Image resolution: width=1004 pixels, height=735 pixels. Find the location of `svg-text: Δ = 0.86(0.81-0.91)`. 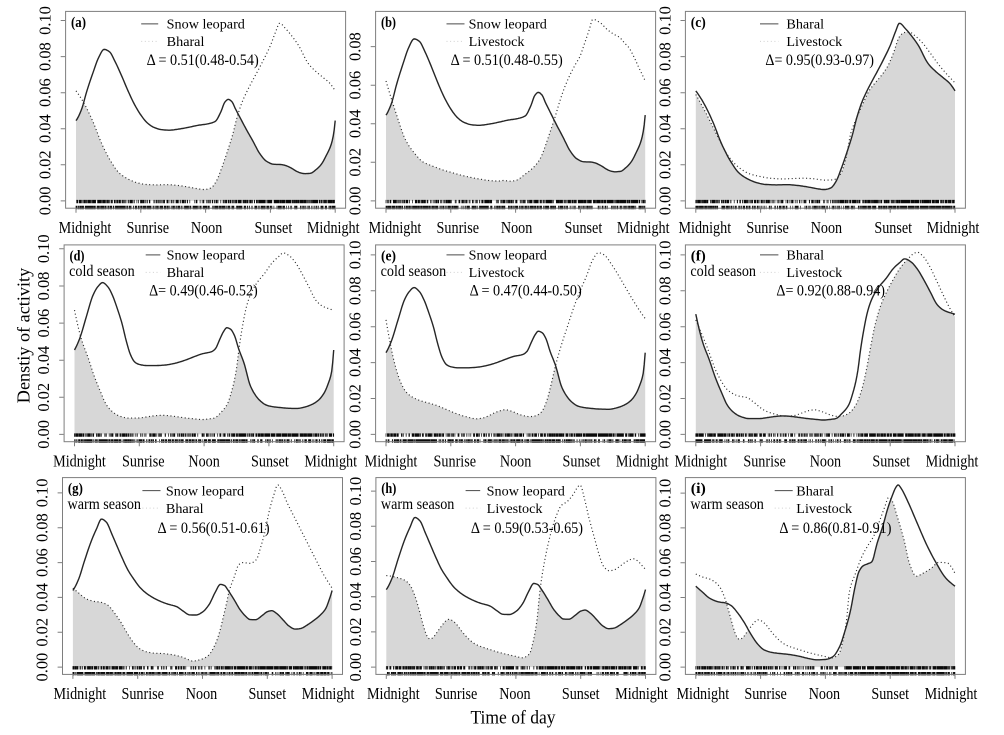

svg-text: Δ = 0.86(0.81-0.91) is located at coordinates (835, 528).